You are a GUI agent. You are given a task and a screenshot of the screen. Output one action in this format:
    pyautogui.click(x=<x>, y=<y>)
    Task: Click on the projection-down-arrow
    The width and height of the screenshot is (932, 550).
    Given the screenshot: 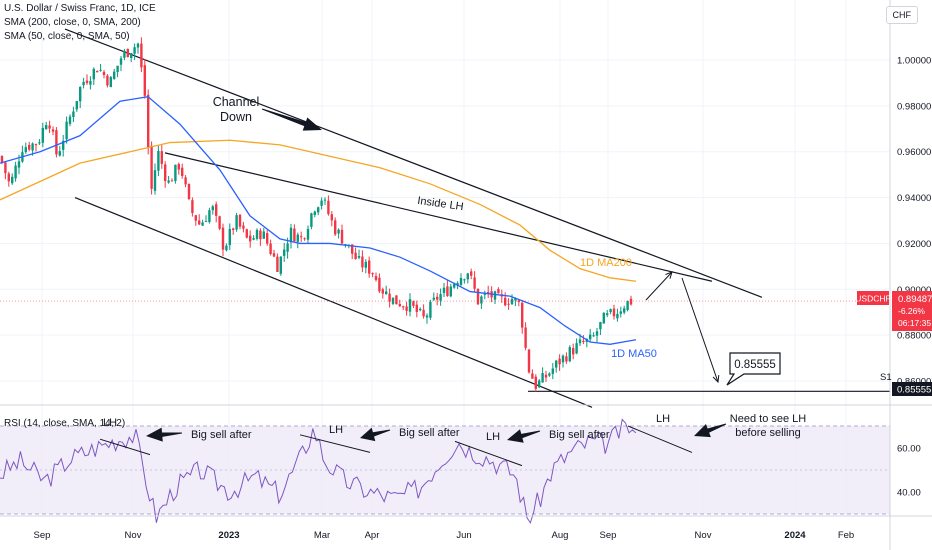 What is the action you would take?
    pyautogui.click(x=700, y=330)
    